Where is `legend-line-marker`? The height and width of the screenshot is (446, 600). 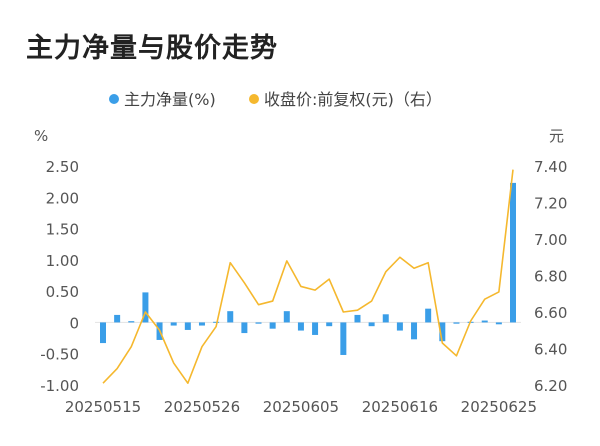
legend-line-marker is located at coordinates (254, 99).